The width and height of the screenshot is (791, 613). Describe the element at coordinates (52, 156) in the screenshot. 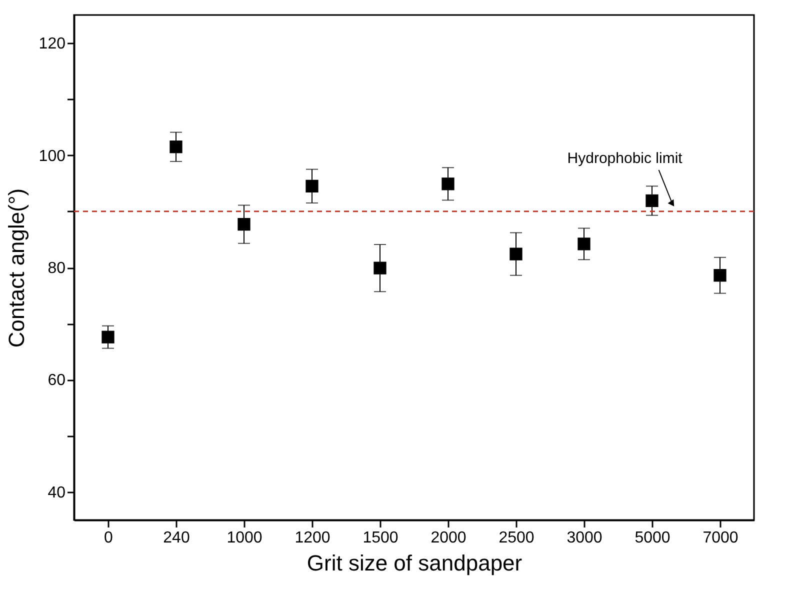

I see `y-tick-label: 100` at that location.